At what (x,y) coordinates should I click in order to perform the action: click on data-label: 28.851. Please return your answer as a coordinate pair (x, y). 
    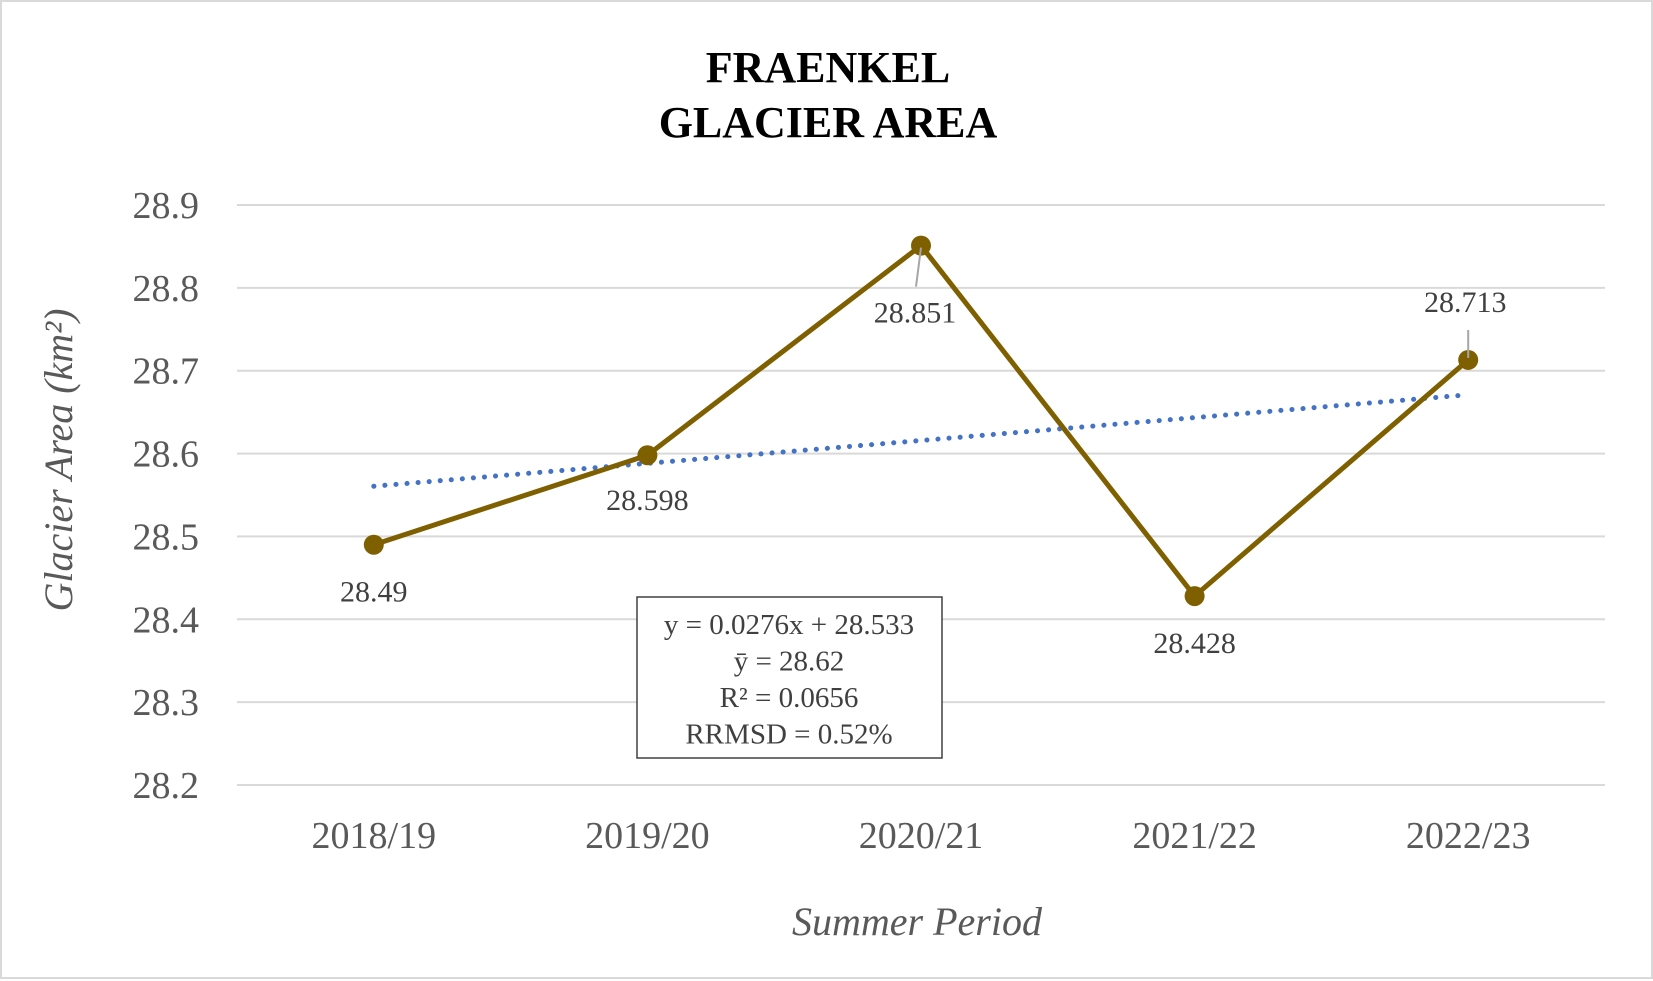
    Looking at the image, I should click on (915, 313).